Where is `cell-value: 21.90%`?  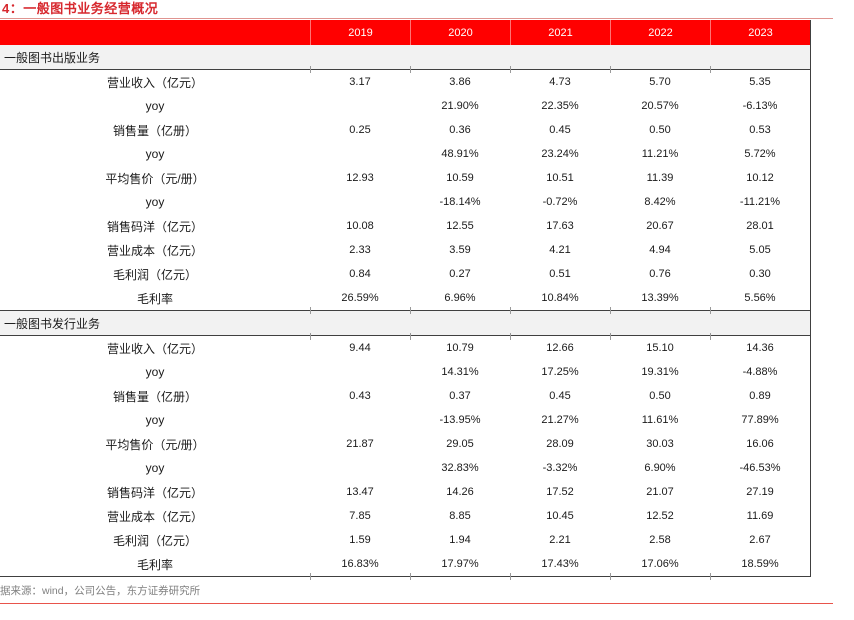
cell-value: 21.90% is located at coordinates (460, 106).